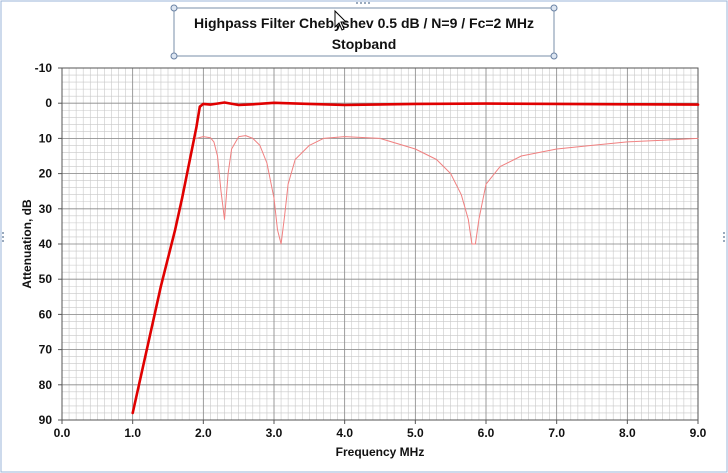 This screenshot has width=728, height=473. What do you see at coordinates (46, 350) in the screenshot?
I see `y-tick-label: 70` at bounding box center [46, 350].